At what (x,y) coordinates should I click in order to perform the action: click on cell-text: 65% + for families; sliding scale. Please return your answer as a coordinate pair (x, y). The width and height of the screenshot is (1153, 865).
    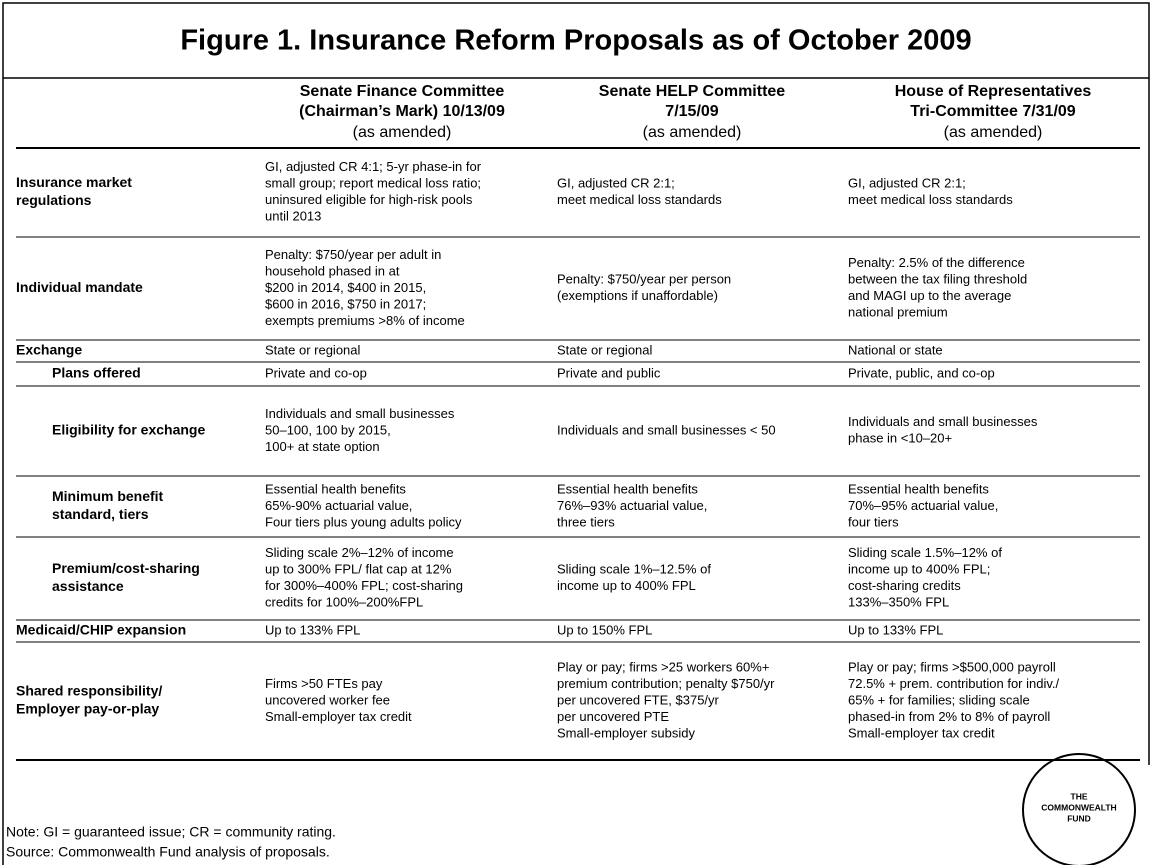
    Looking at the image, I should click on (939, 699).